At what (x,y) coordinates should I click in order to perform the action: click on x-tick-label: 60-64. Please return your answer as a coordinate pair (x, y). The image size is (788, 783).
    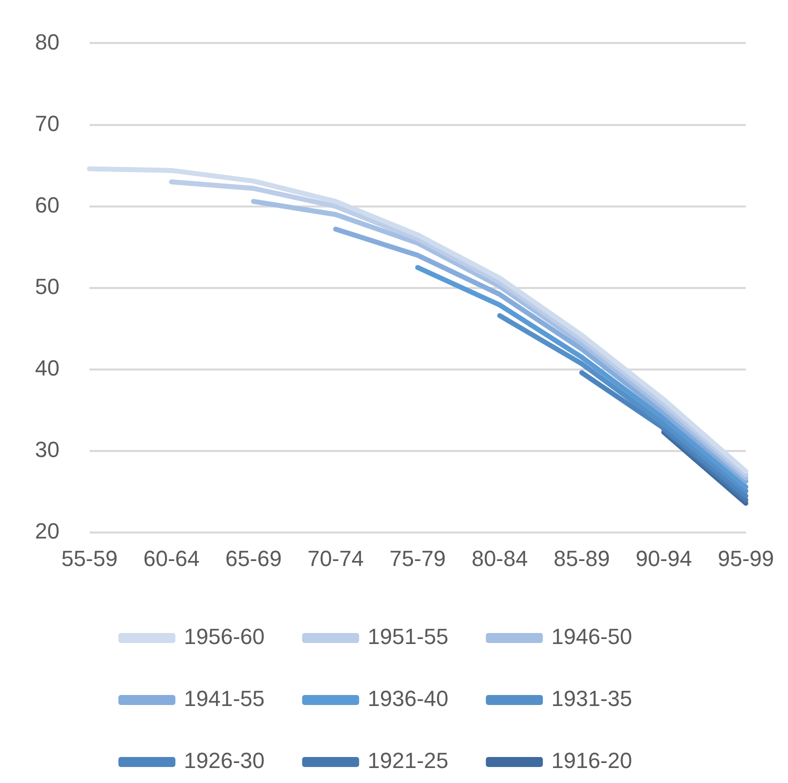
    Looking at the image, I should click on (171, 558).